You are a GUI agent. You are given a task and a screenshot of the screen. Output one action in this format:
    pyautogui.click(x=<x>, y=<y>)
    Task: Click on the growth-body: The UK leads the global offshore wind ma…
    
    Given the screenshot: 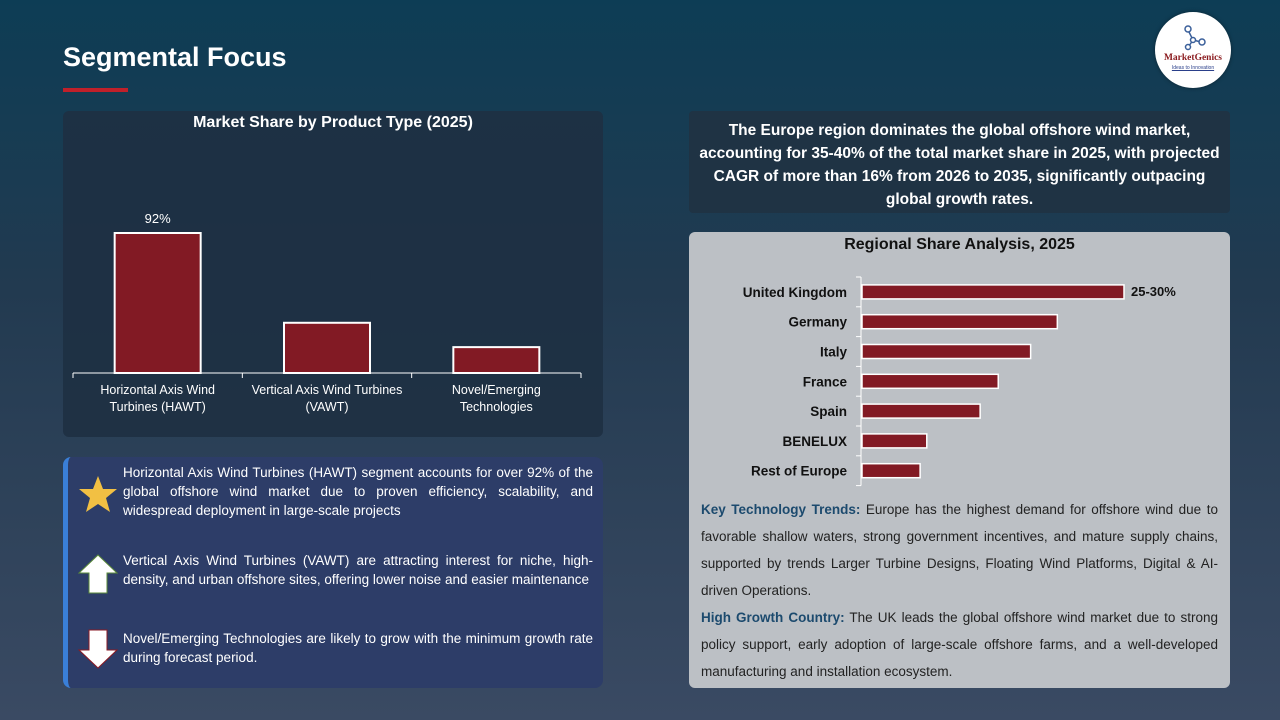 What is the action you would take?
    pyautogui.click(x=959, y=644)
    